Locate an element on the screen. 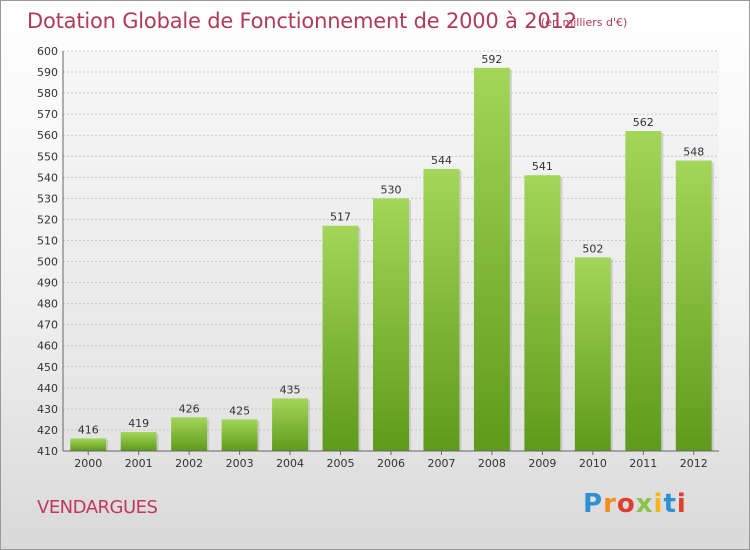 This screenshot has width=750, height=550. y-tick-label: 540 is located at coordinates (47, 177).